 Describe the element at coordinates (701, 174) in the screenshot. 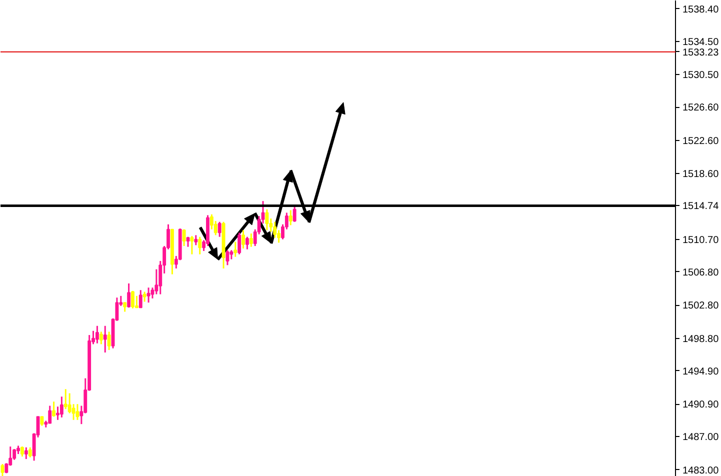

I see `y-tick-label: 1518.60` at that location.